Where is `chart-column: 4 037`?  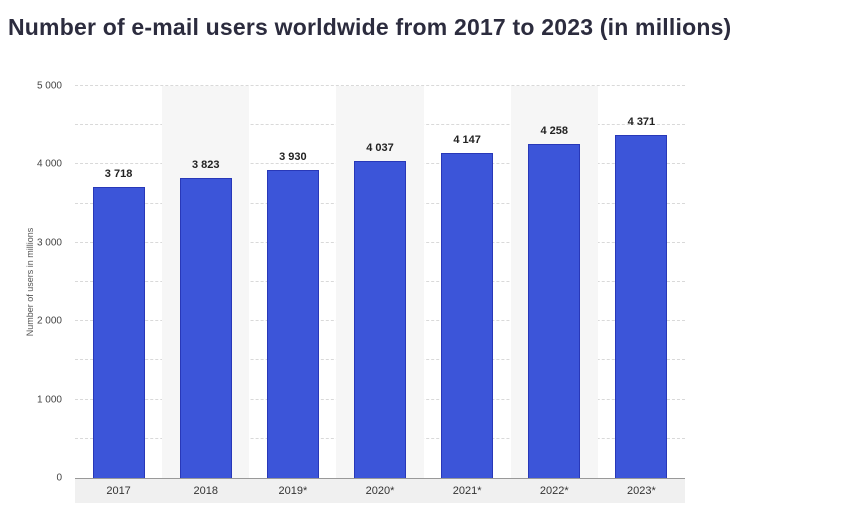
chart-column: 4 037 is located at coordinates (380, 282).